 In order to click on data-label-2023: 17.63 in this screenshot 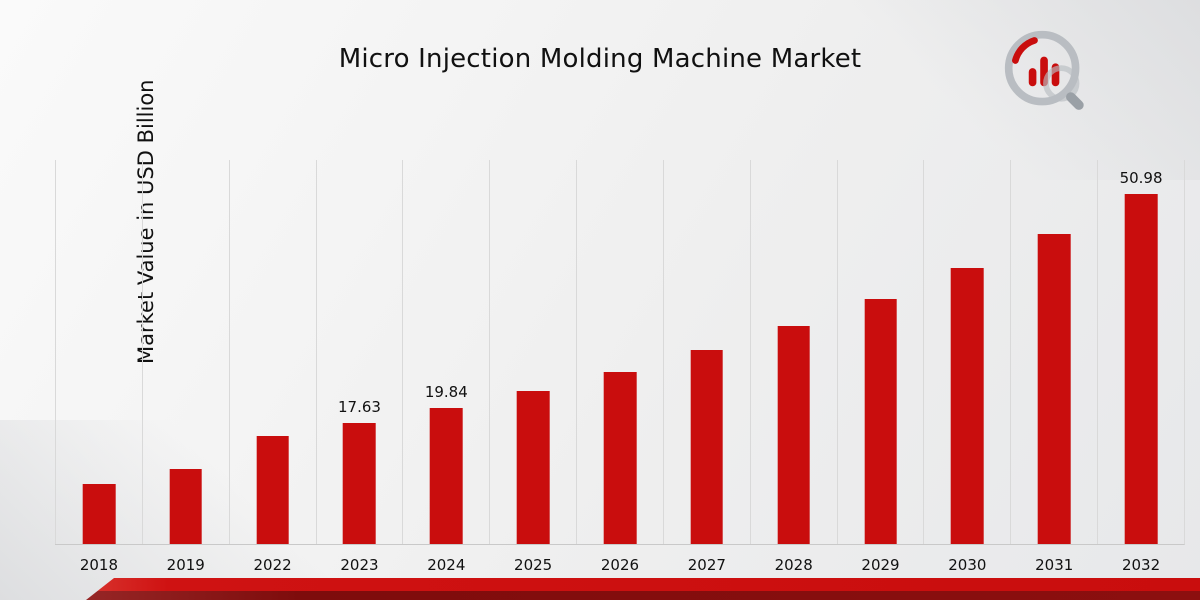, I will do `click(359, 407)`.